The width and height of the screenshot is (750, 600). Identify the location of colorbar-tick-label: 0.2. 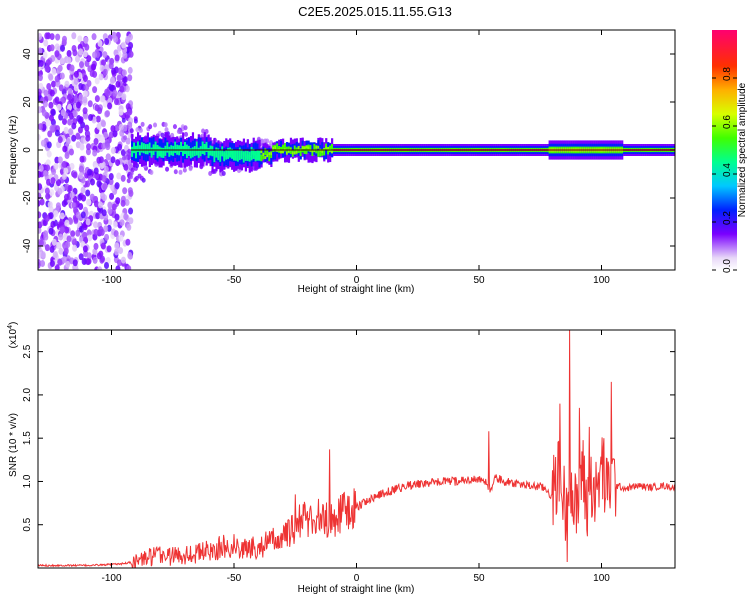
(727, 218).